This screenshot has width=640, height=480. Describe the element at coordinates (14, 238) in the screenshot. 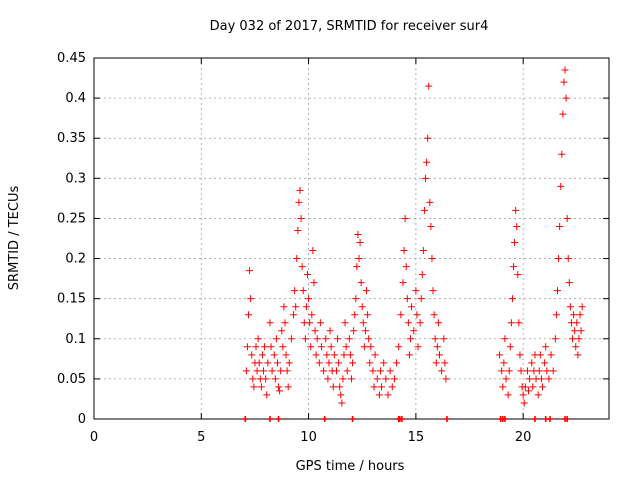

I see `y-axis-label: SRMTID / TECUs` at that location.